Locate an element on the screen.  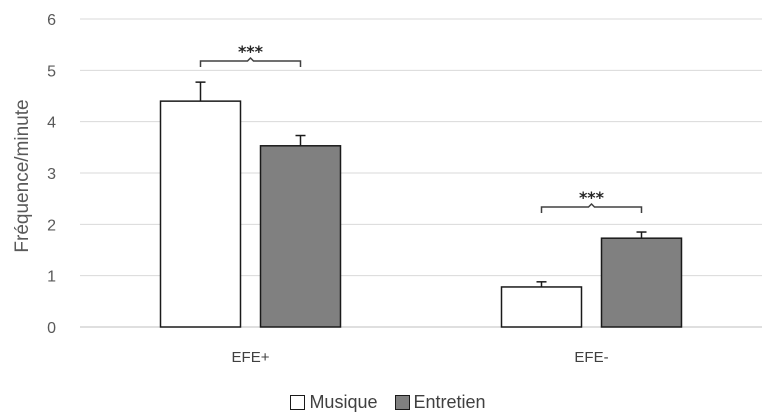
y-tick-label-4: 4 is located at coordinates (51, 123).